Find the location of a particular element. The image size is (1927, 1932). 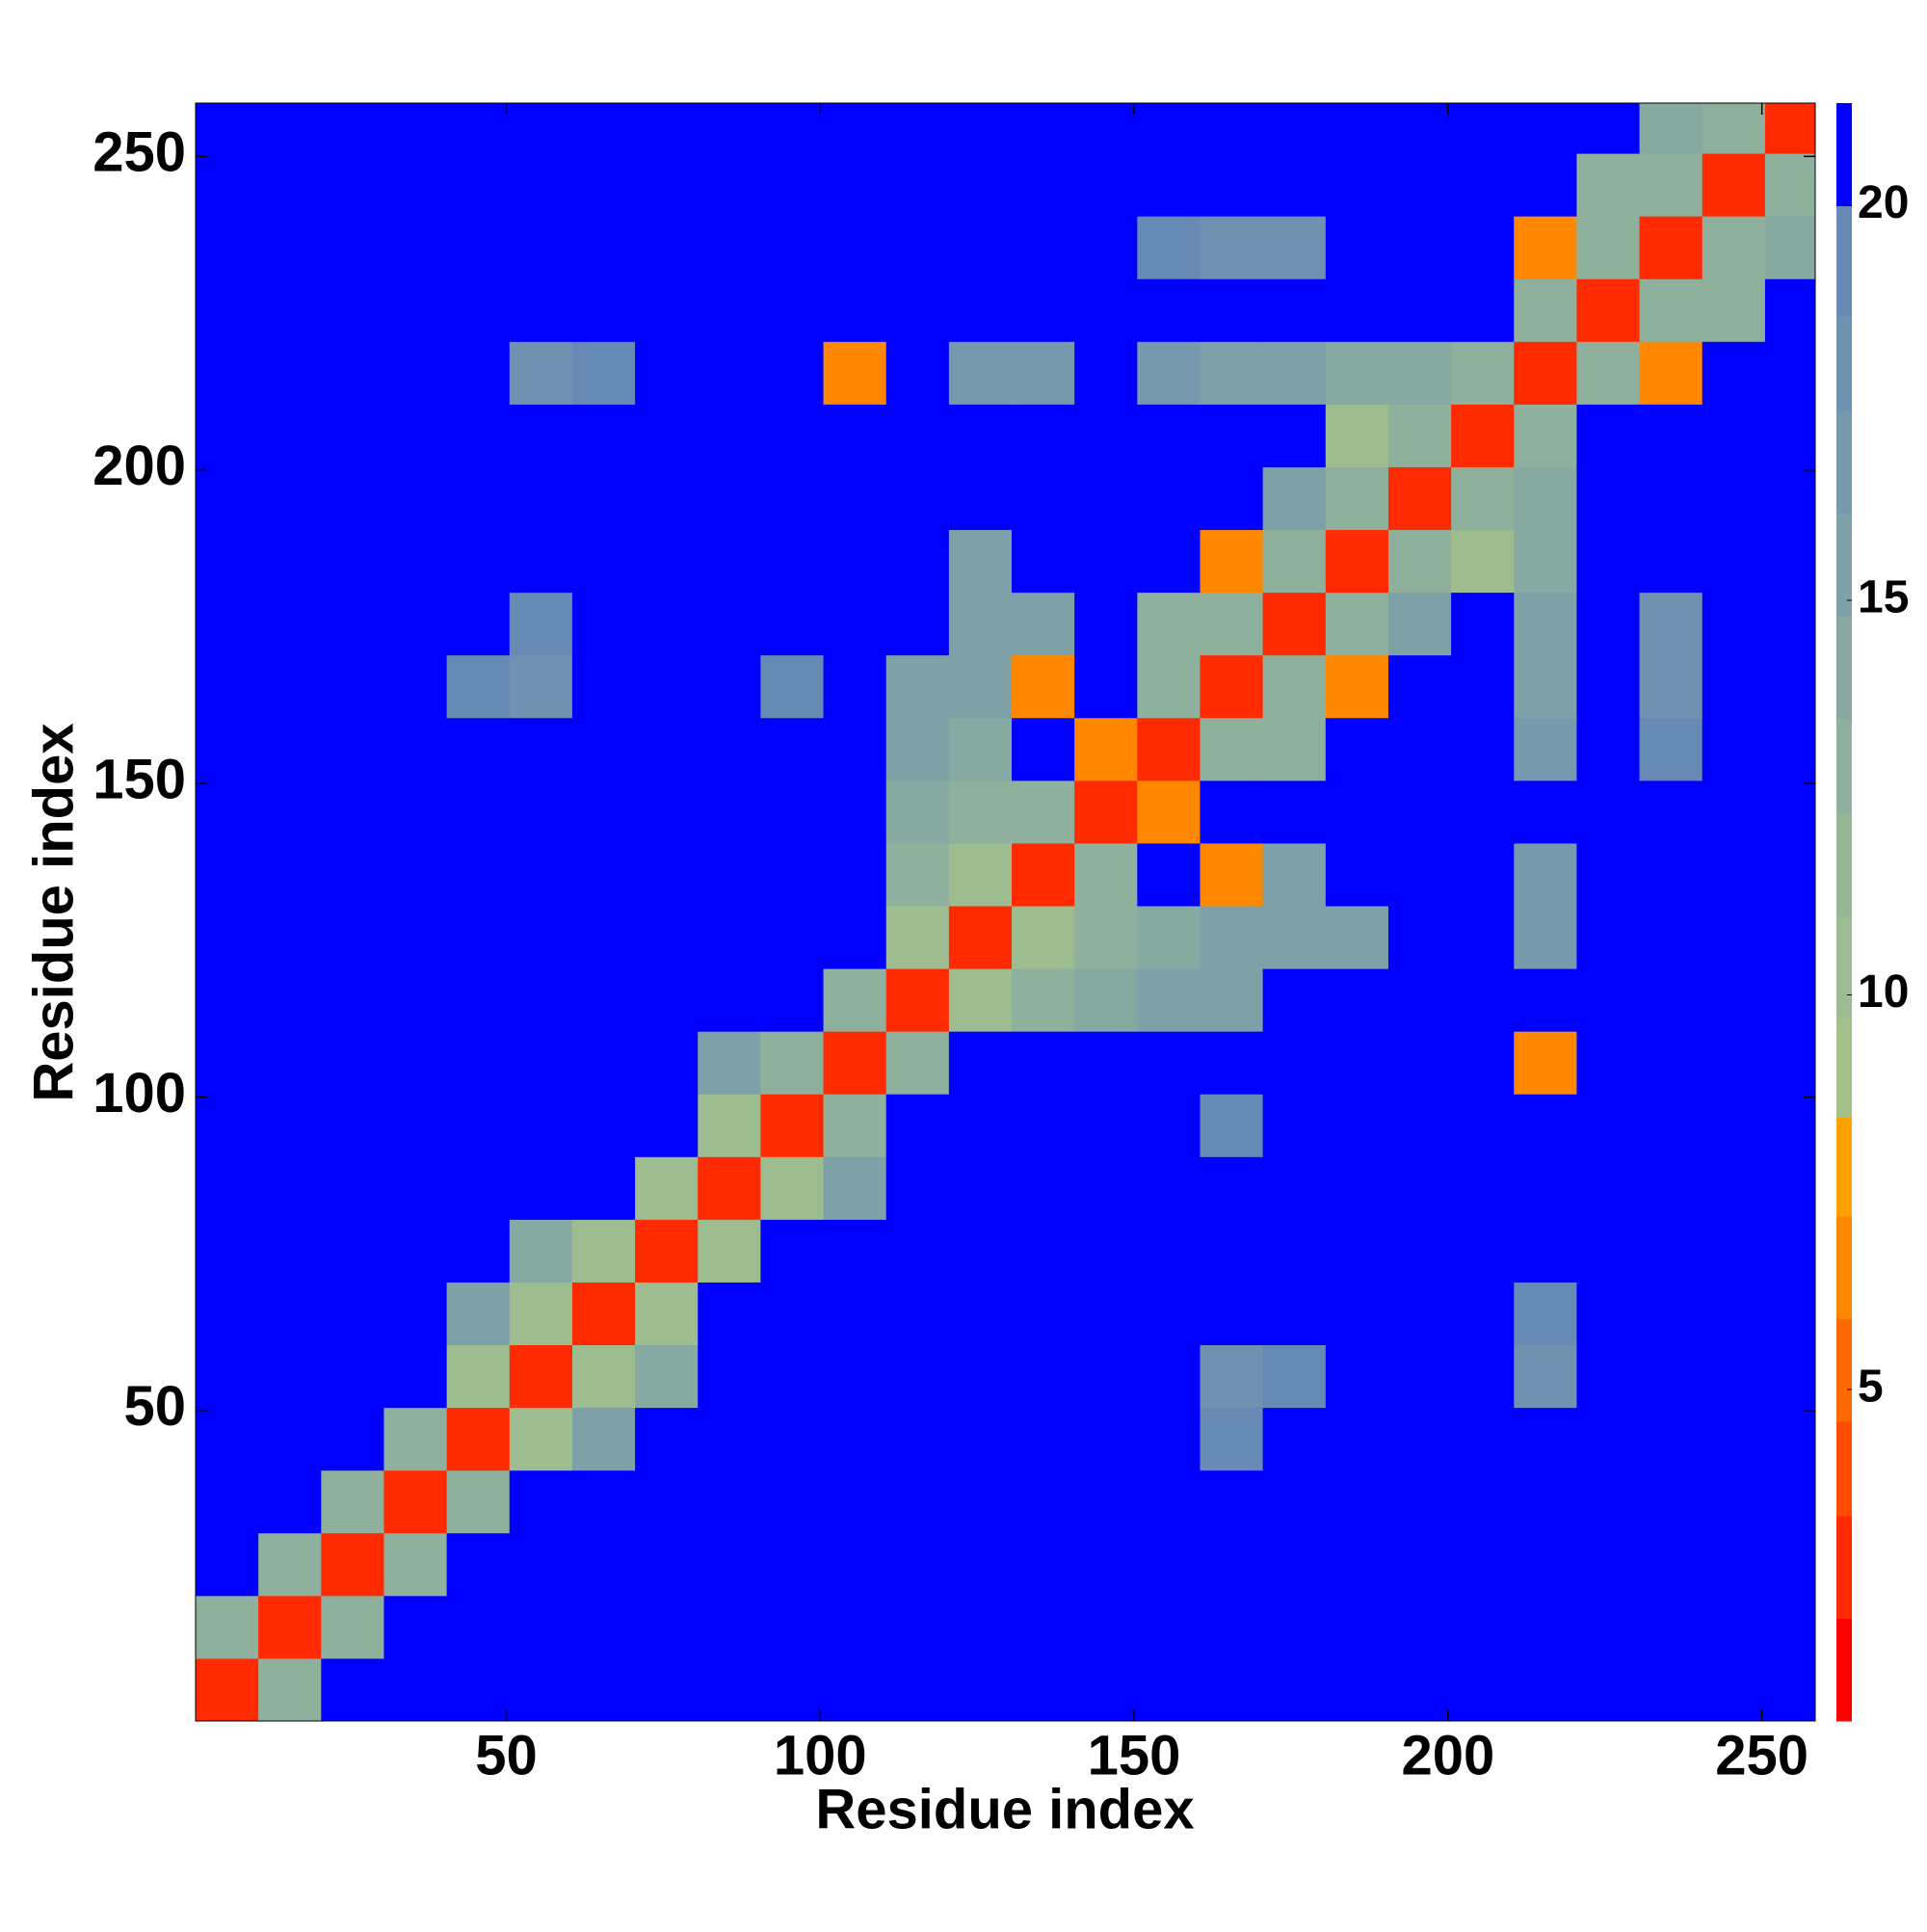

x-tick-label: 150 is located at coordinates (1134, 1755).